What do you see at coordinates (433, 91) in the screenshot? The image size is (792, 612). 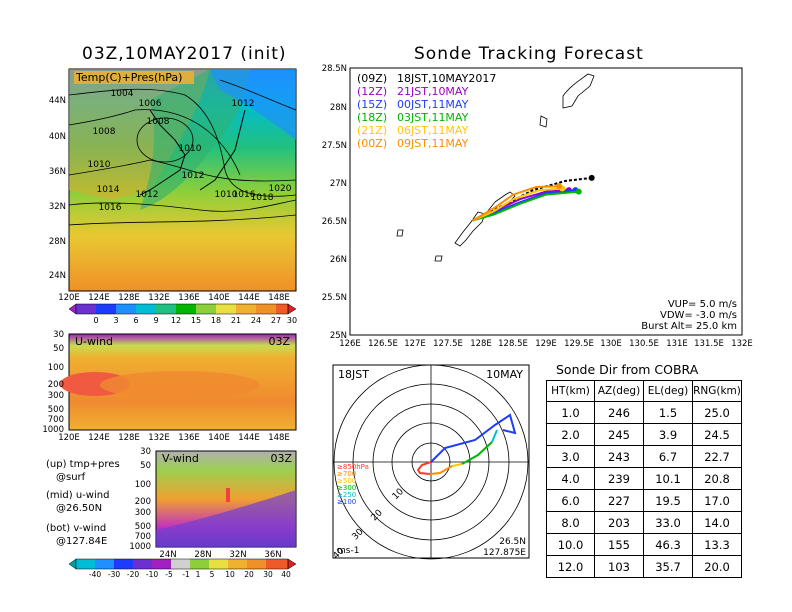 I see `legend-jst: 21JST,10MAY` at bounding box center [433, 91].